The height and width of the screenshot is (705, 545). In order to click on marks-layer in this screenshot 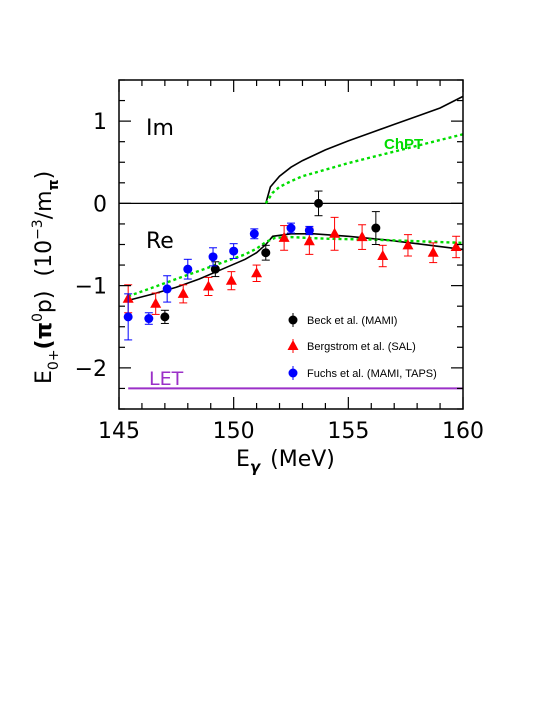, I will do `click(292, 265)`.